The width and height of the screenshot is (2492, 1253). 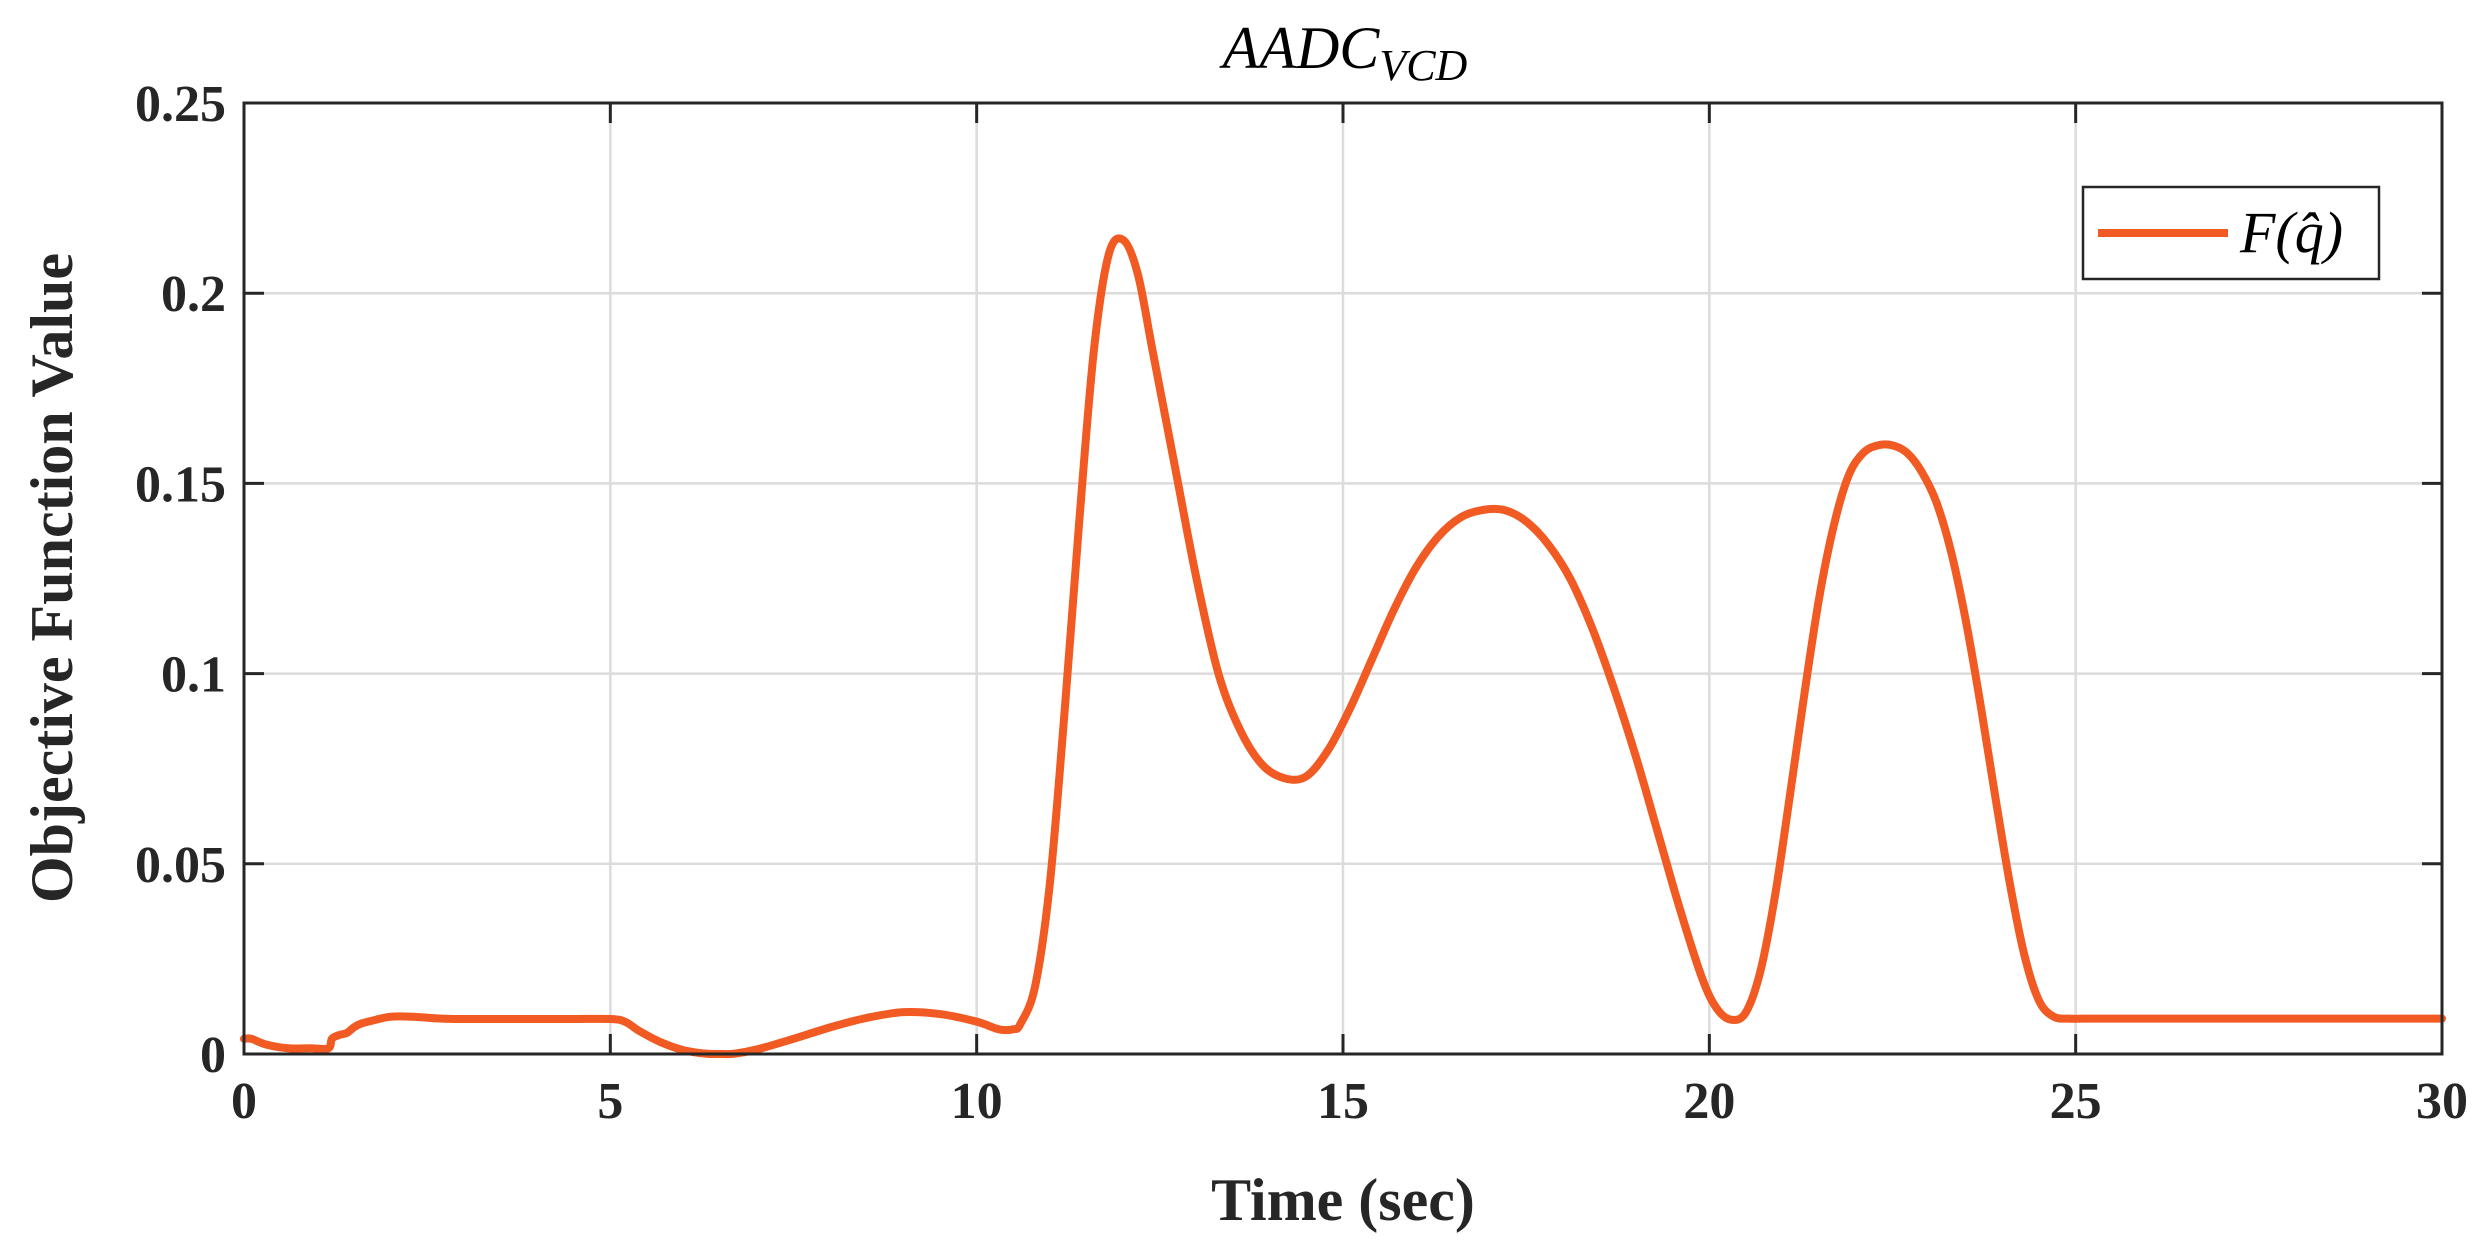 What do you see at coordinates (180, 865) in the screenshot?
I see `y-tick-label: 0.05` at bounding box center [180, 865].